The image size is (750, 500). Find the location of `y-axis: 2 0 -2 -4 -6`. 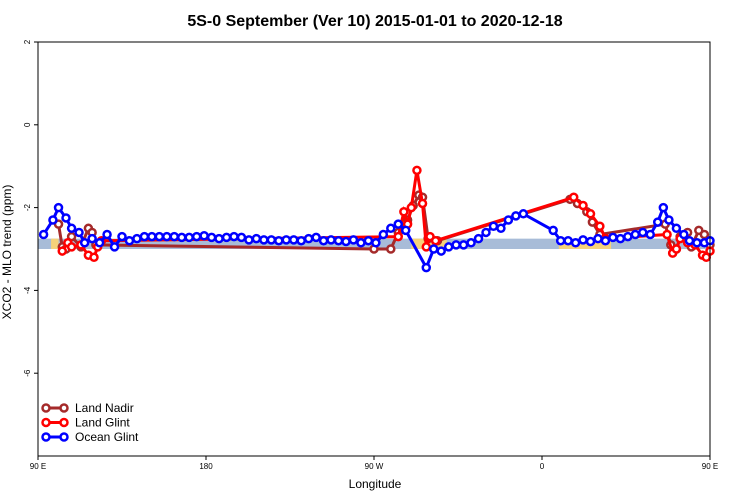

y-axis: 2 0 -2 -4 -6 is located at coordinates (30, 208).